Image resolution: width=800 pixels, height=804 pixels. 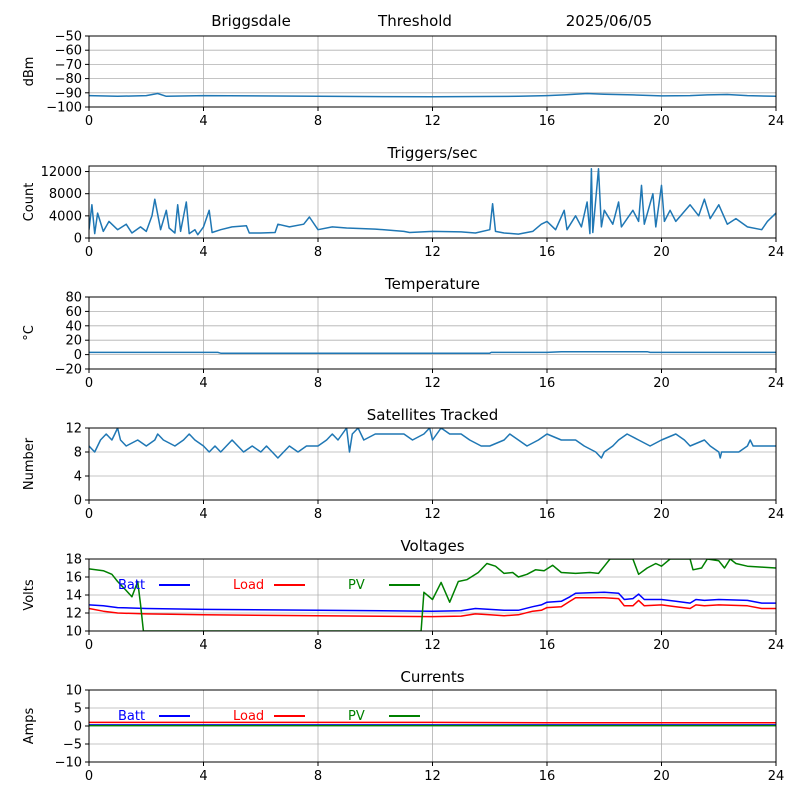 What do you see at coordinates (203, 121) in the screenshot?
I see `threshold-xtick-label-1: 4` at bounding box center [203, 121].